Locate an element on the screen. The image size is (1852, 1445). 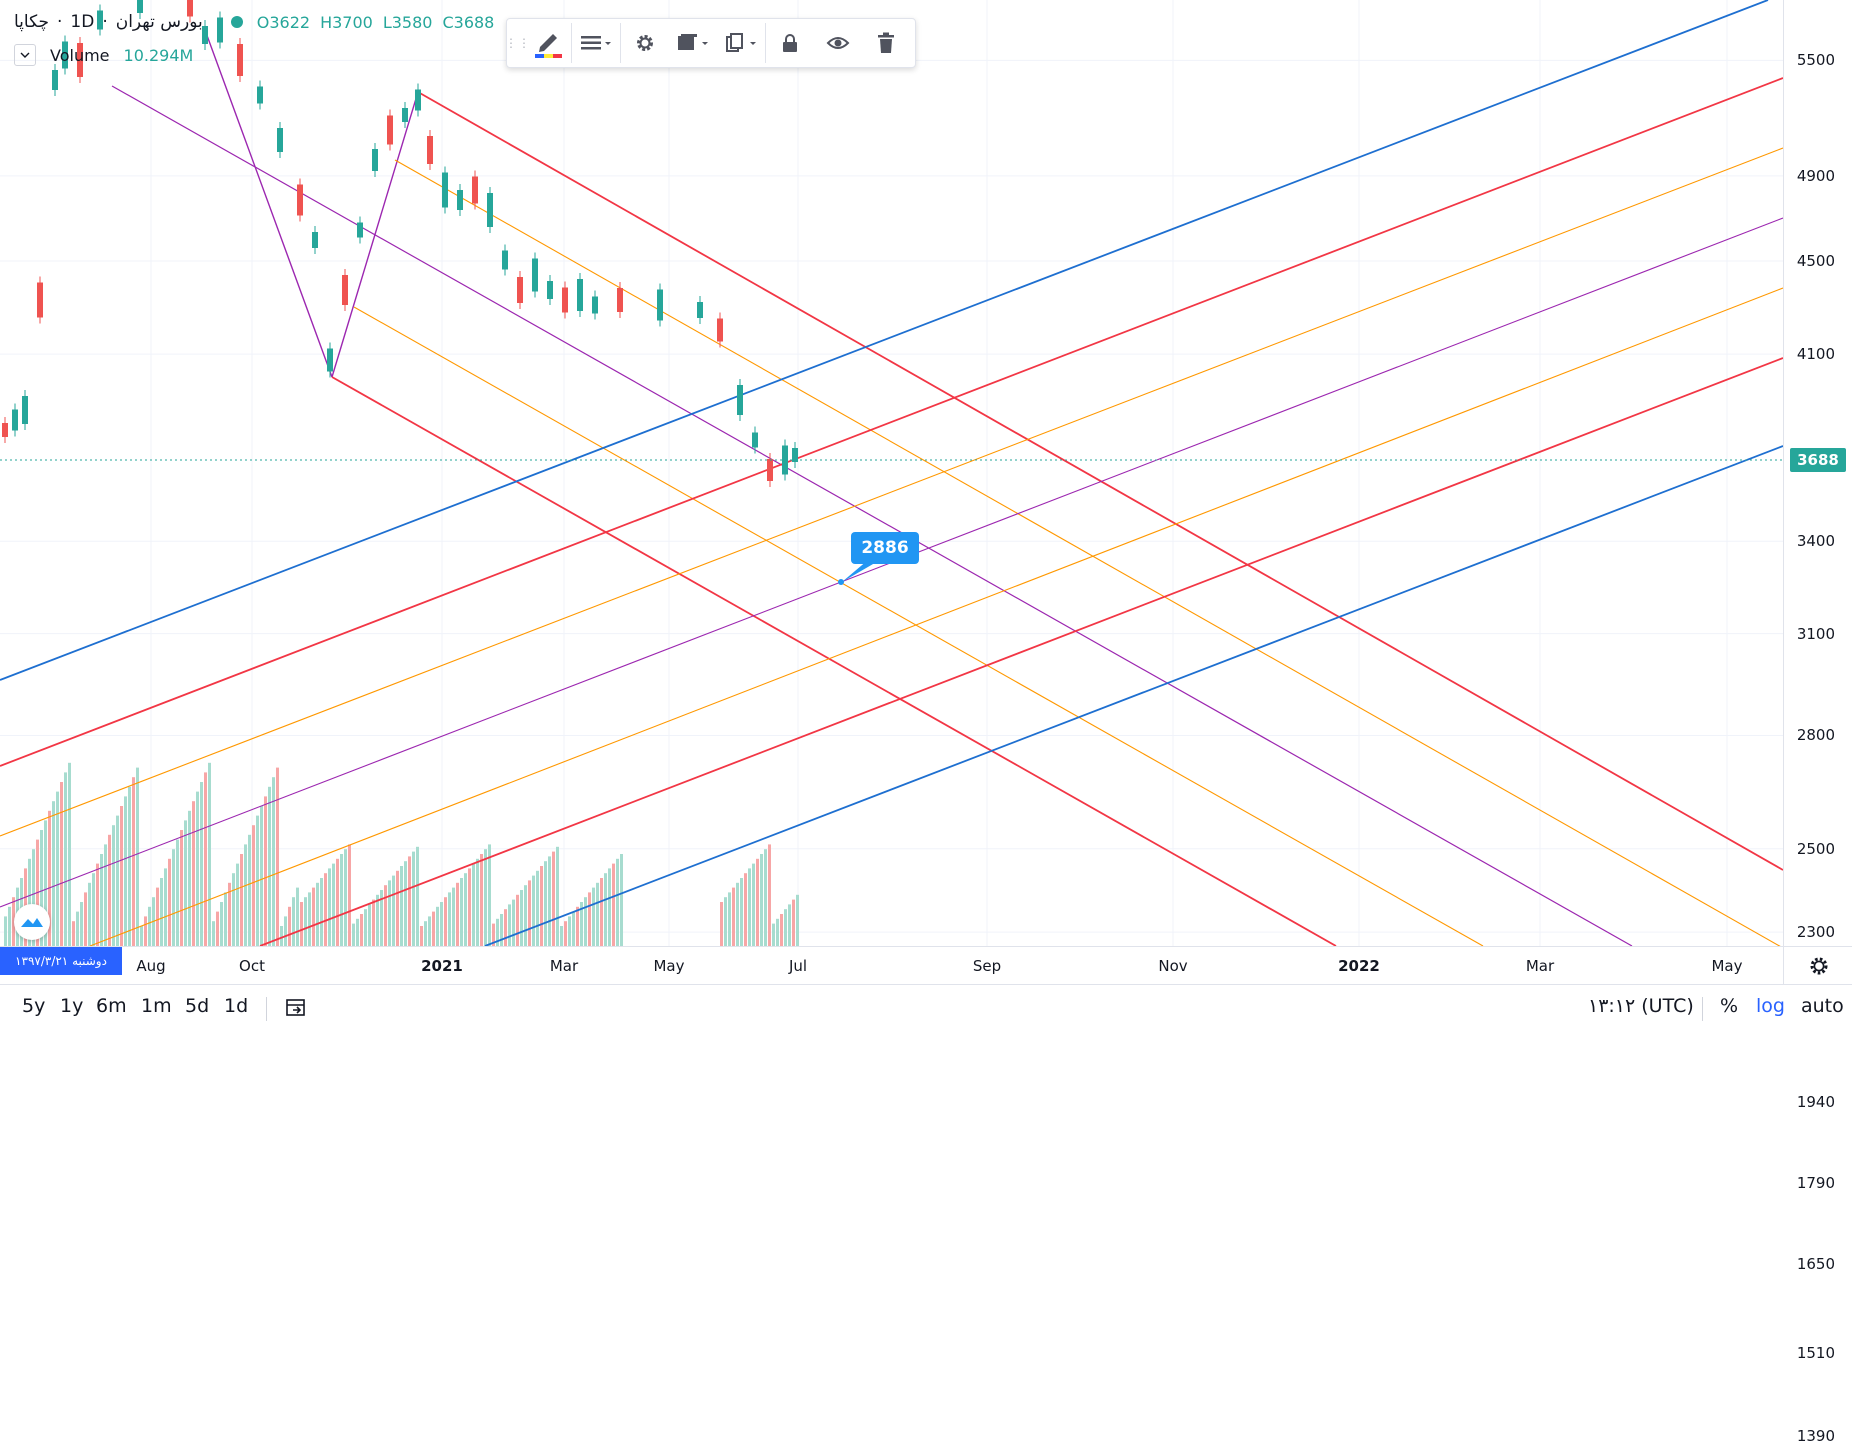
symbol-name: چکاپا is located at coordinates (31, 22).